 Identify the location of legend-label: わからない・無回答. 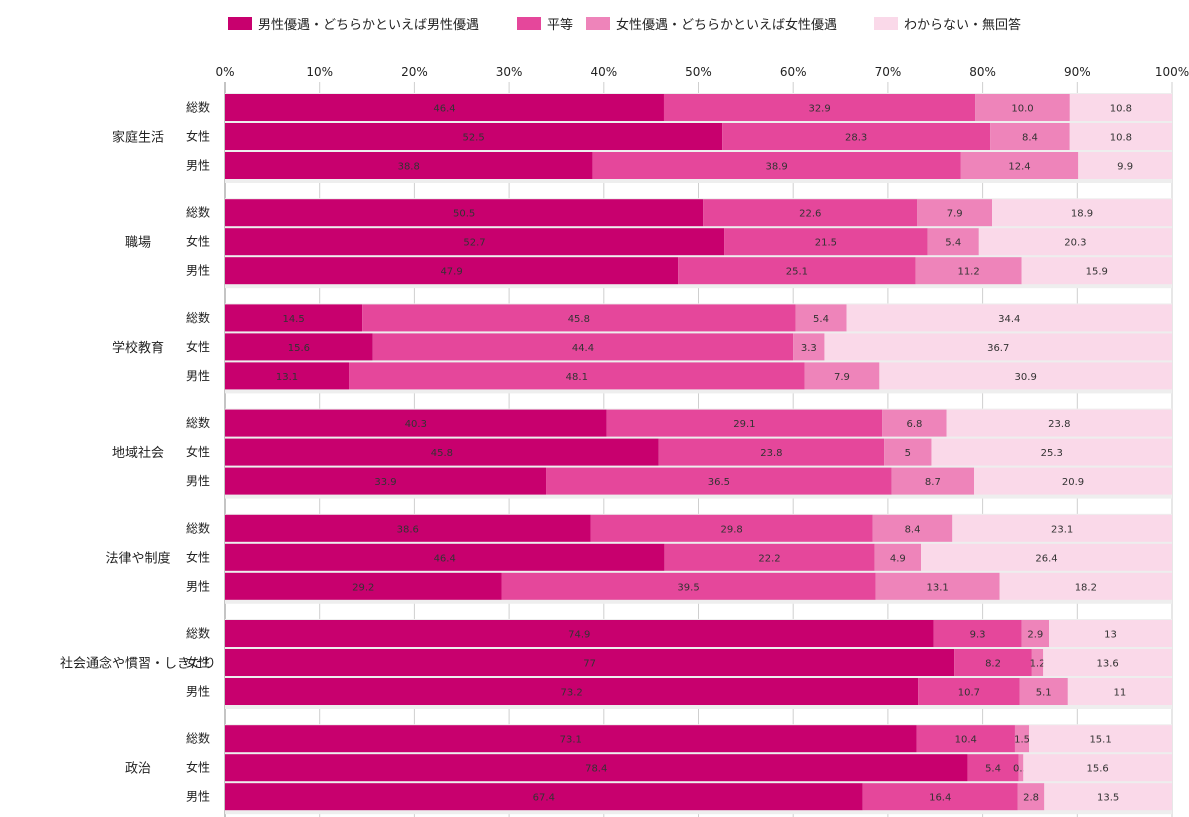
(962, 25).